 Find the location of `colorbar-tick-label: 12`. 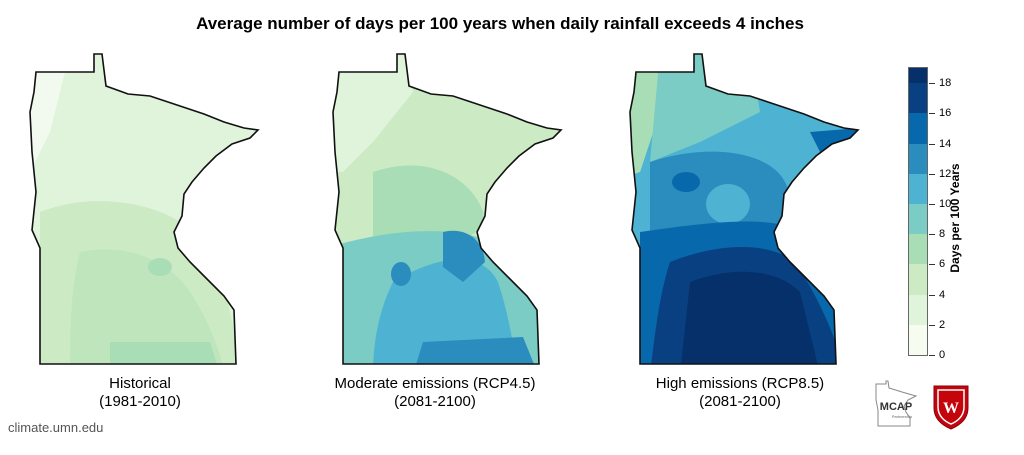

colorbar-tick-label: 12 is located at coordinates (945, 173).